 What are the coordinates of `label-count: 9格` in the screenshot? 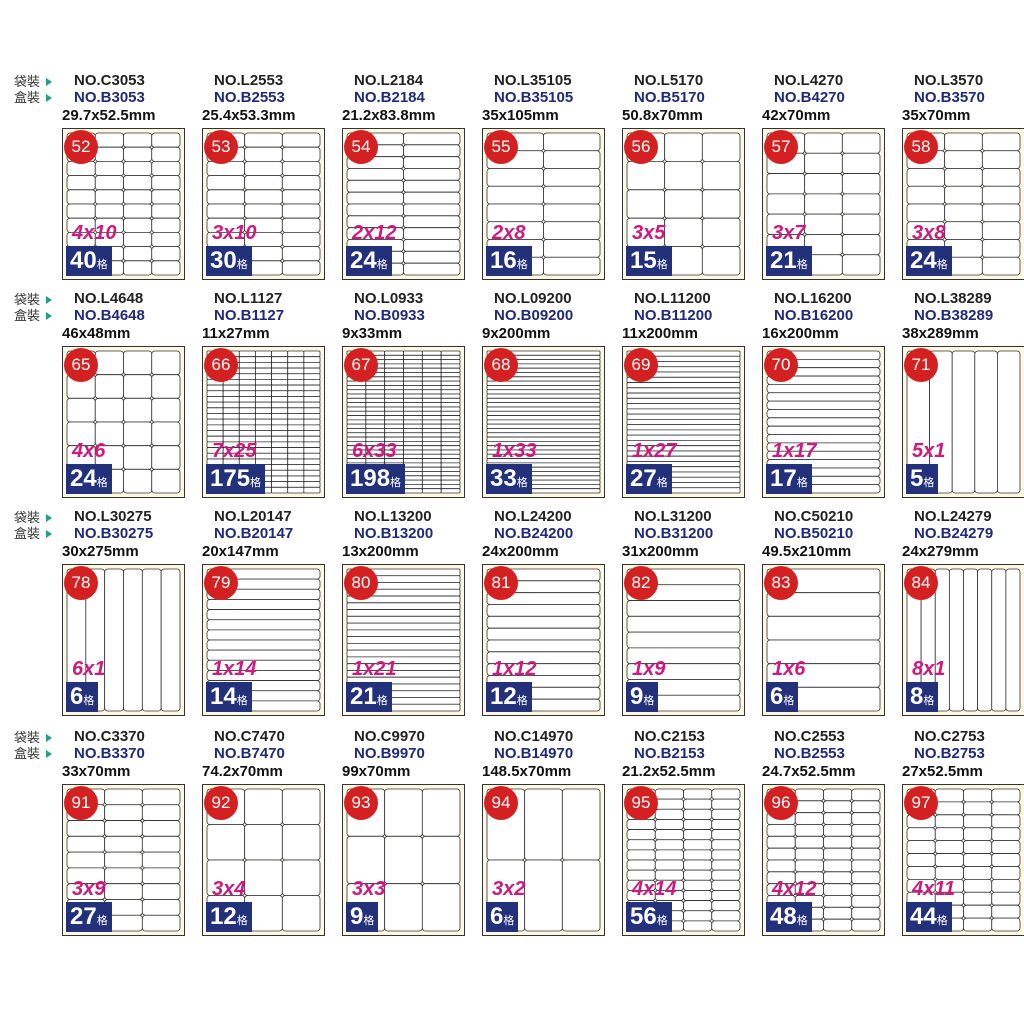 It's located at (642, 697).